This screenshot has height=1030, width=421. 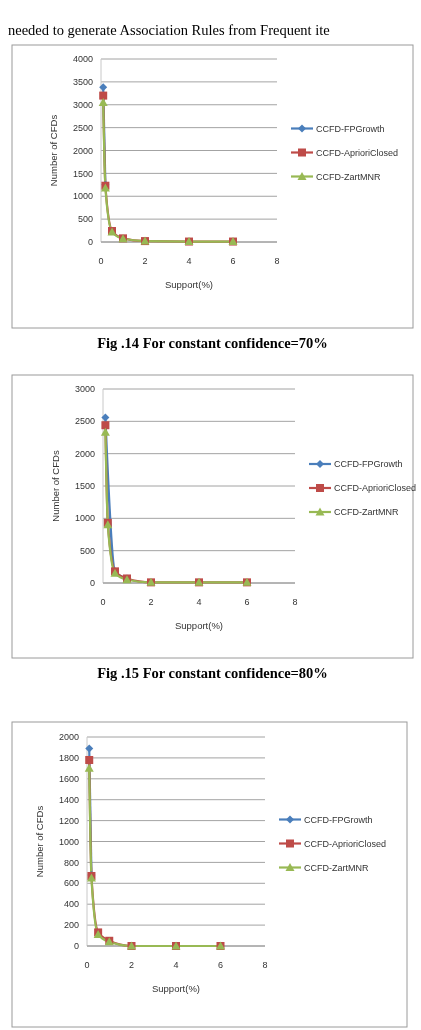 What do you see at coordinates (71, 925) in the screenshot?
I see `y-tick-label: 200` at bounding box center [71, 925].